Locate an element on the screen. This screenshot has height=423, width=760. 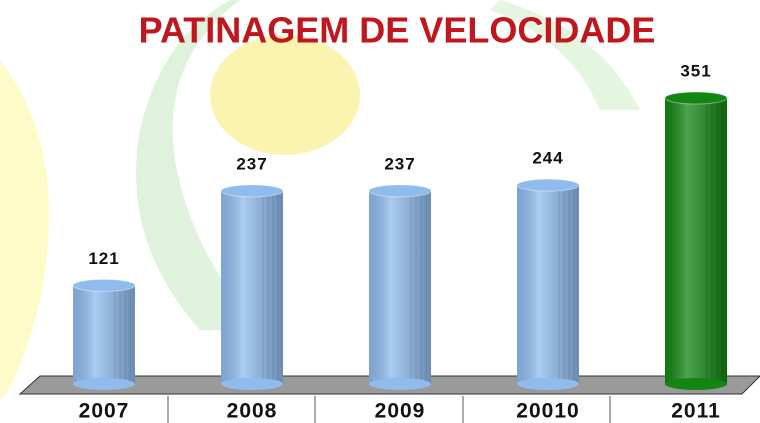
chart-title: PATINAGEM DE VELOCIDADE is located at coordinates (397, 30).